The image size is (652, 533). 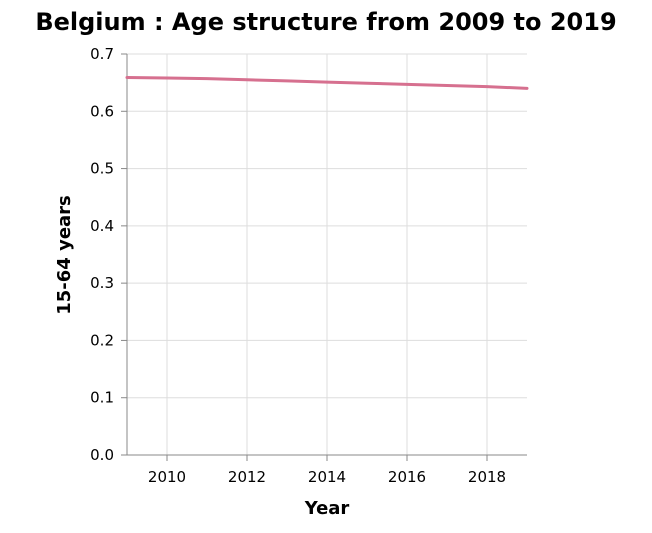 I want to click on x-tick-label: 2012, so click(x=247, y=477).